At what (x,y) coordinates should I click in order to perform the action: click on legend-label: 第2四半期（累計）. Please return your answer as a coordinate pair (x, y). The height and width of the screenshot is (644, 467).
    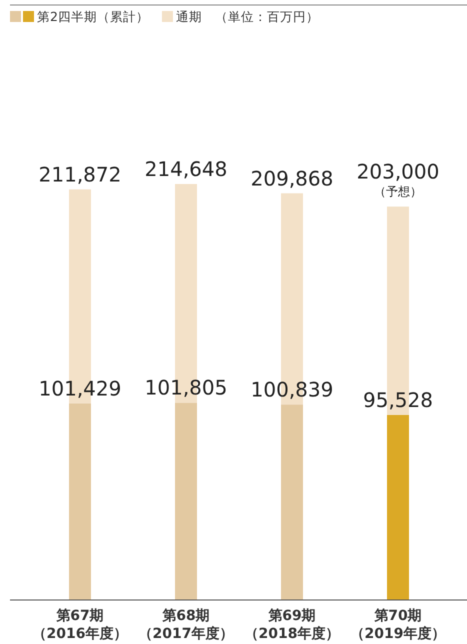
    Looking at the image, I should click on (93, 16).